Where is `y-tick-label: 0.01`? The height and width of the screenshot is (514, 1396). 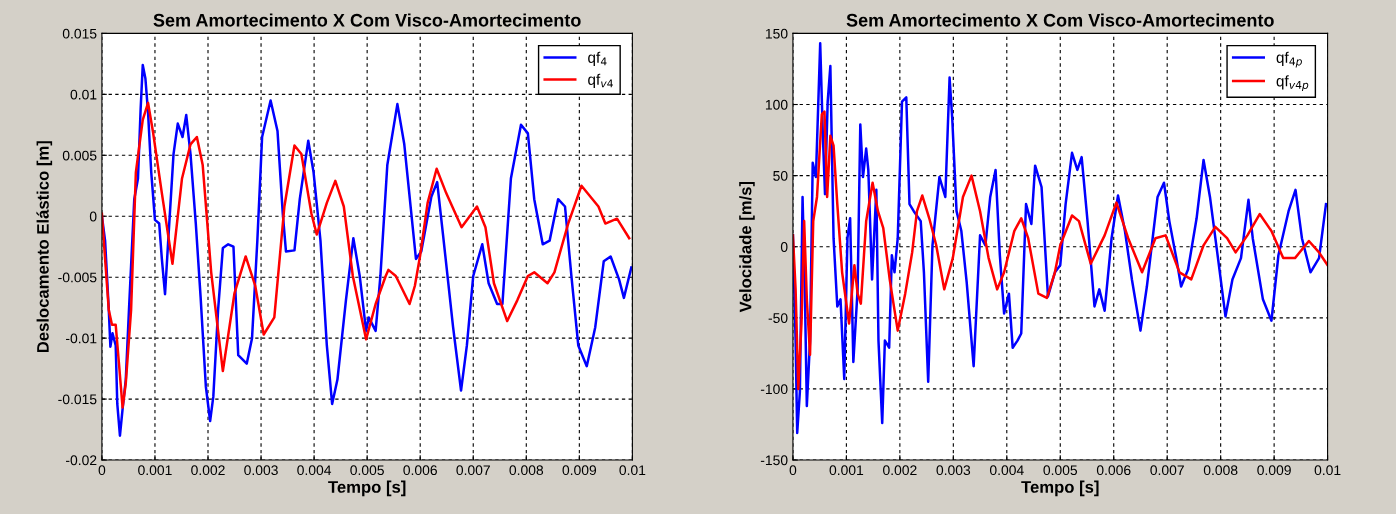
y-tick-label: 0.01 is located at coordinates (83, 94).